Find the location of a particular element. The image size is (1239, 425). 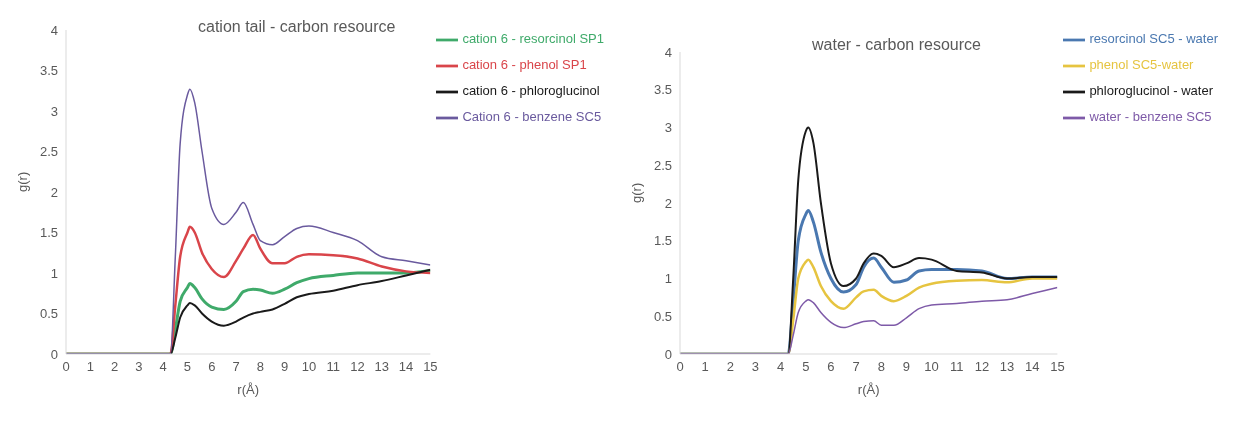

legend-label: phloroglucinol - water is located at coordinates (1151, 90).